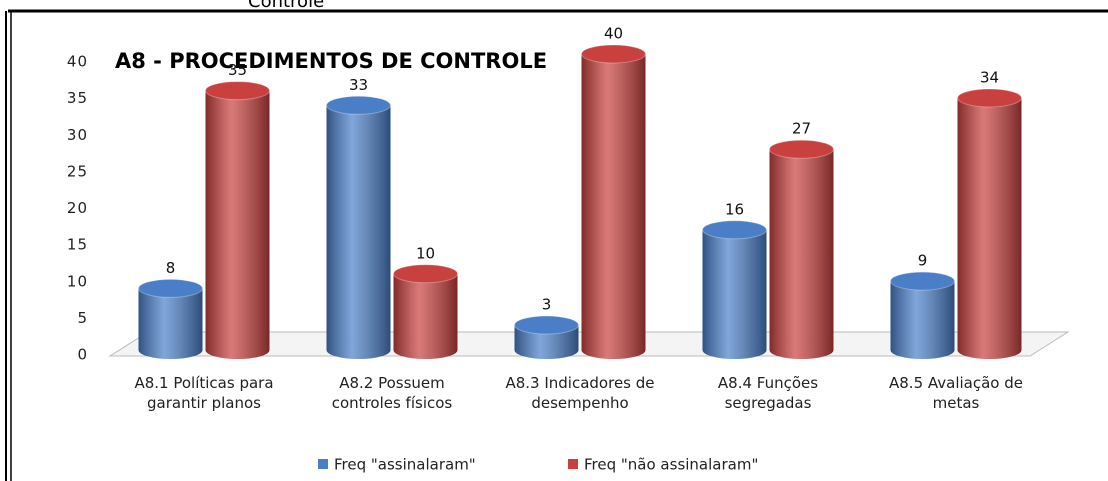 The height and width of the screenshot is (481, 1108). I want to click on legend-label: Freq "assinalaram", so click(405, 465).